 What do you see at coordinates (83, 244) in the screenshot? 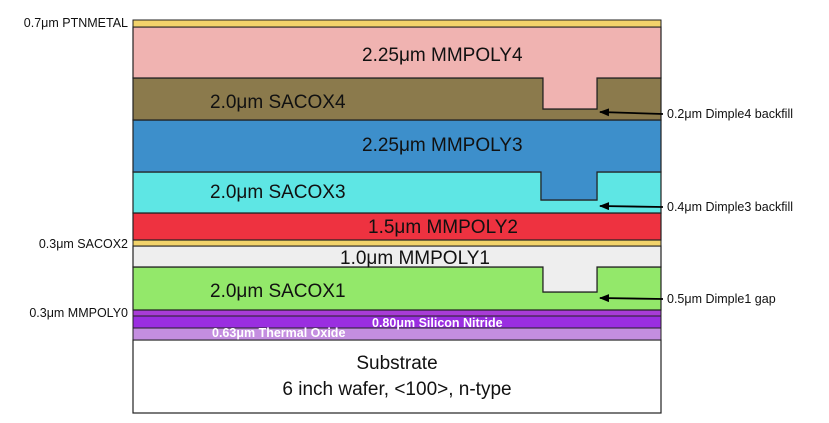
I see `sacox2-side-label: 0.3μm SACOX2` at bounding box center [83, 244].